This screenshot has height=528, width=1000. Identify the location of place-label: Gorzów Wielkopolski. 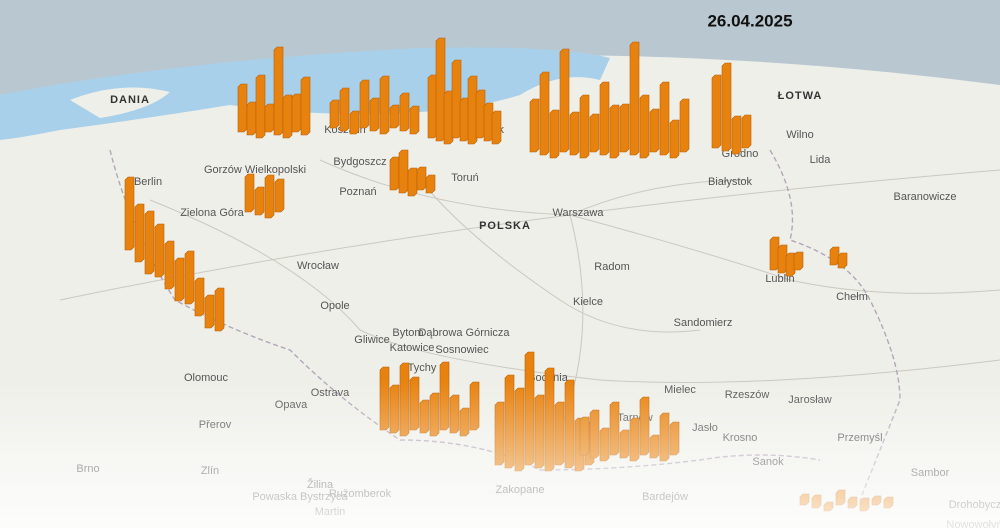
(255, 170).